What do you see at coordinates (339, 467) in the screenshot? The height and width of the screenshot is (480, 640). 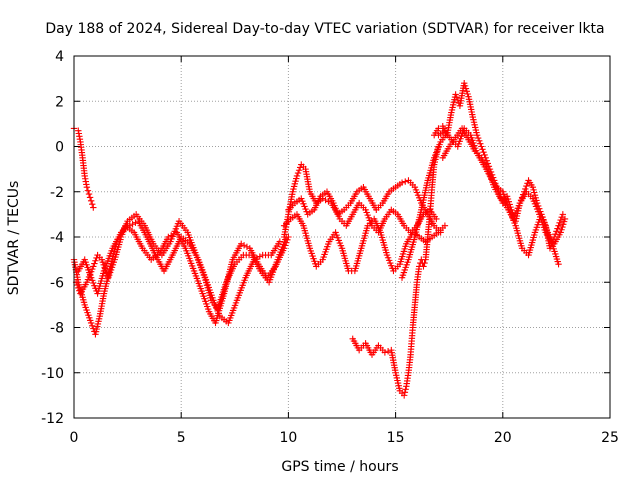 I see `x-axis-label: GPS time / hours` at bounding box center [339, 467].